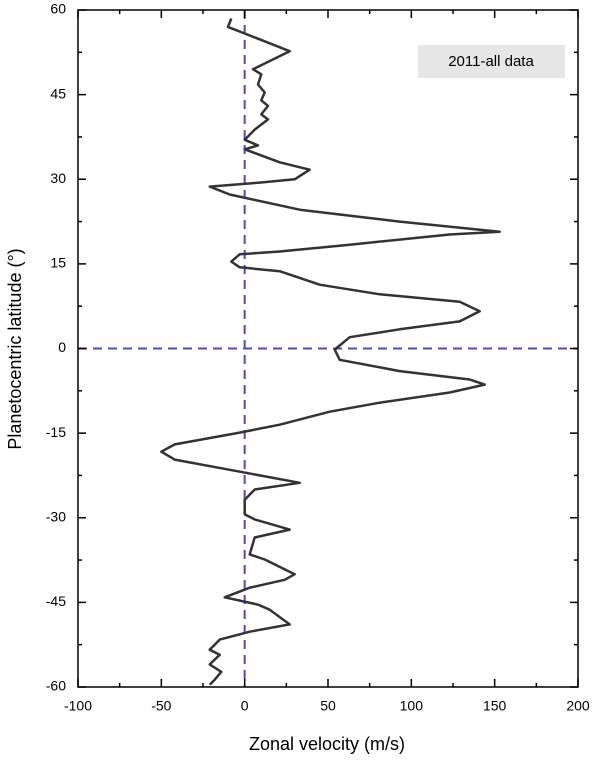  Describe the element at coordinates (58, 178) in the screenshot. I see `y-tick-label: 30` at that location.